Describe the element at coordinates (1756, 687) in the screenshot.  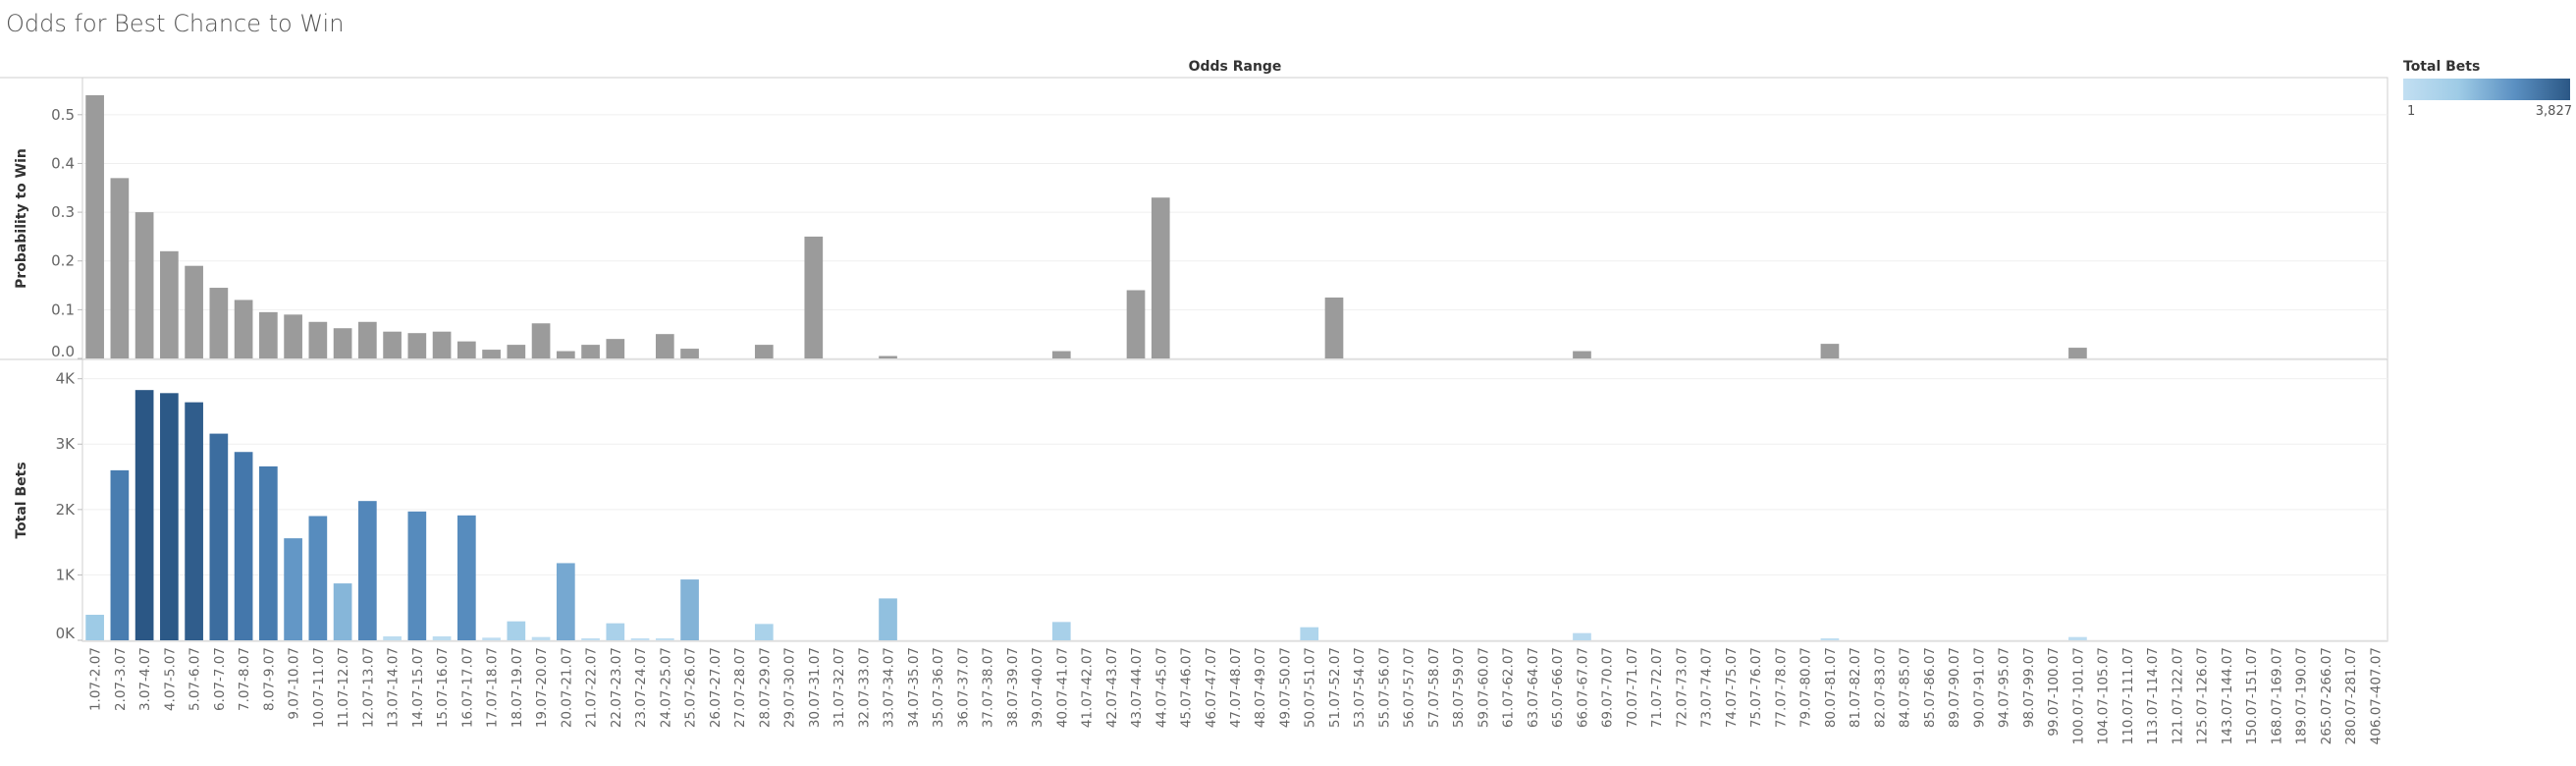
I see `x-tick-label: 75.07-76.07` at that location.